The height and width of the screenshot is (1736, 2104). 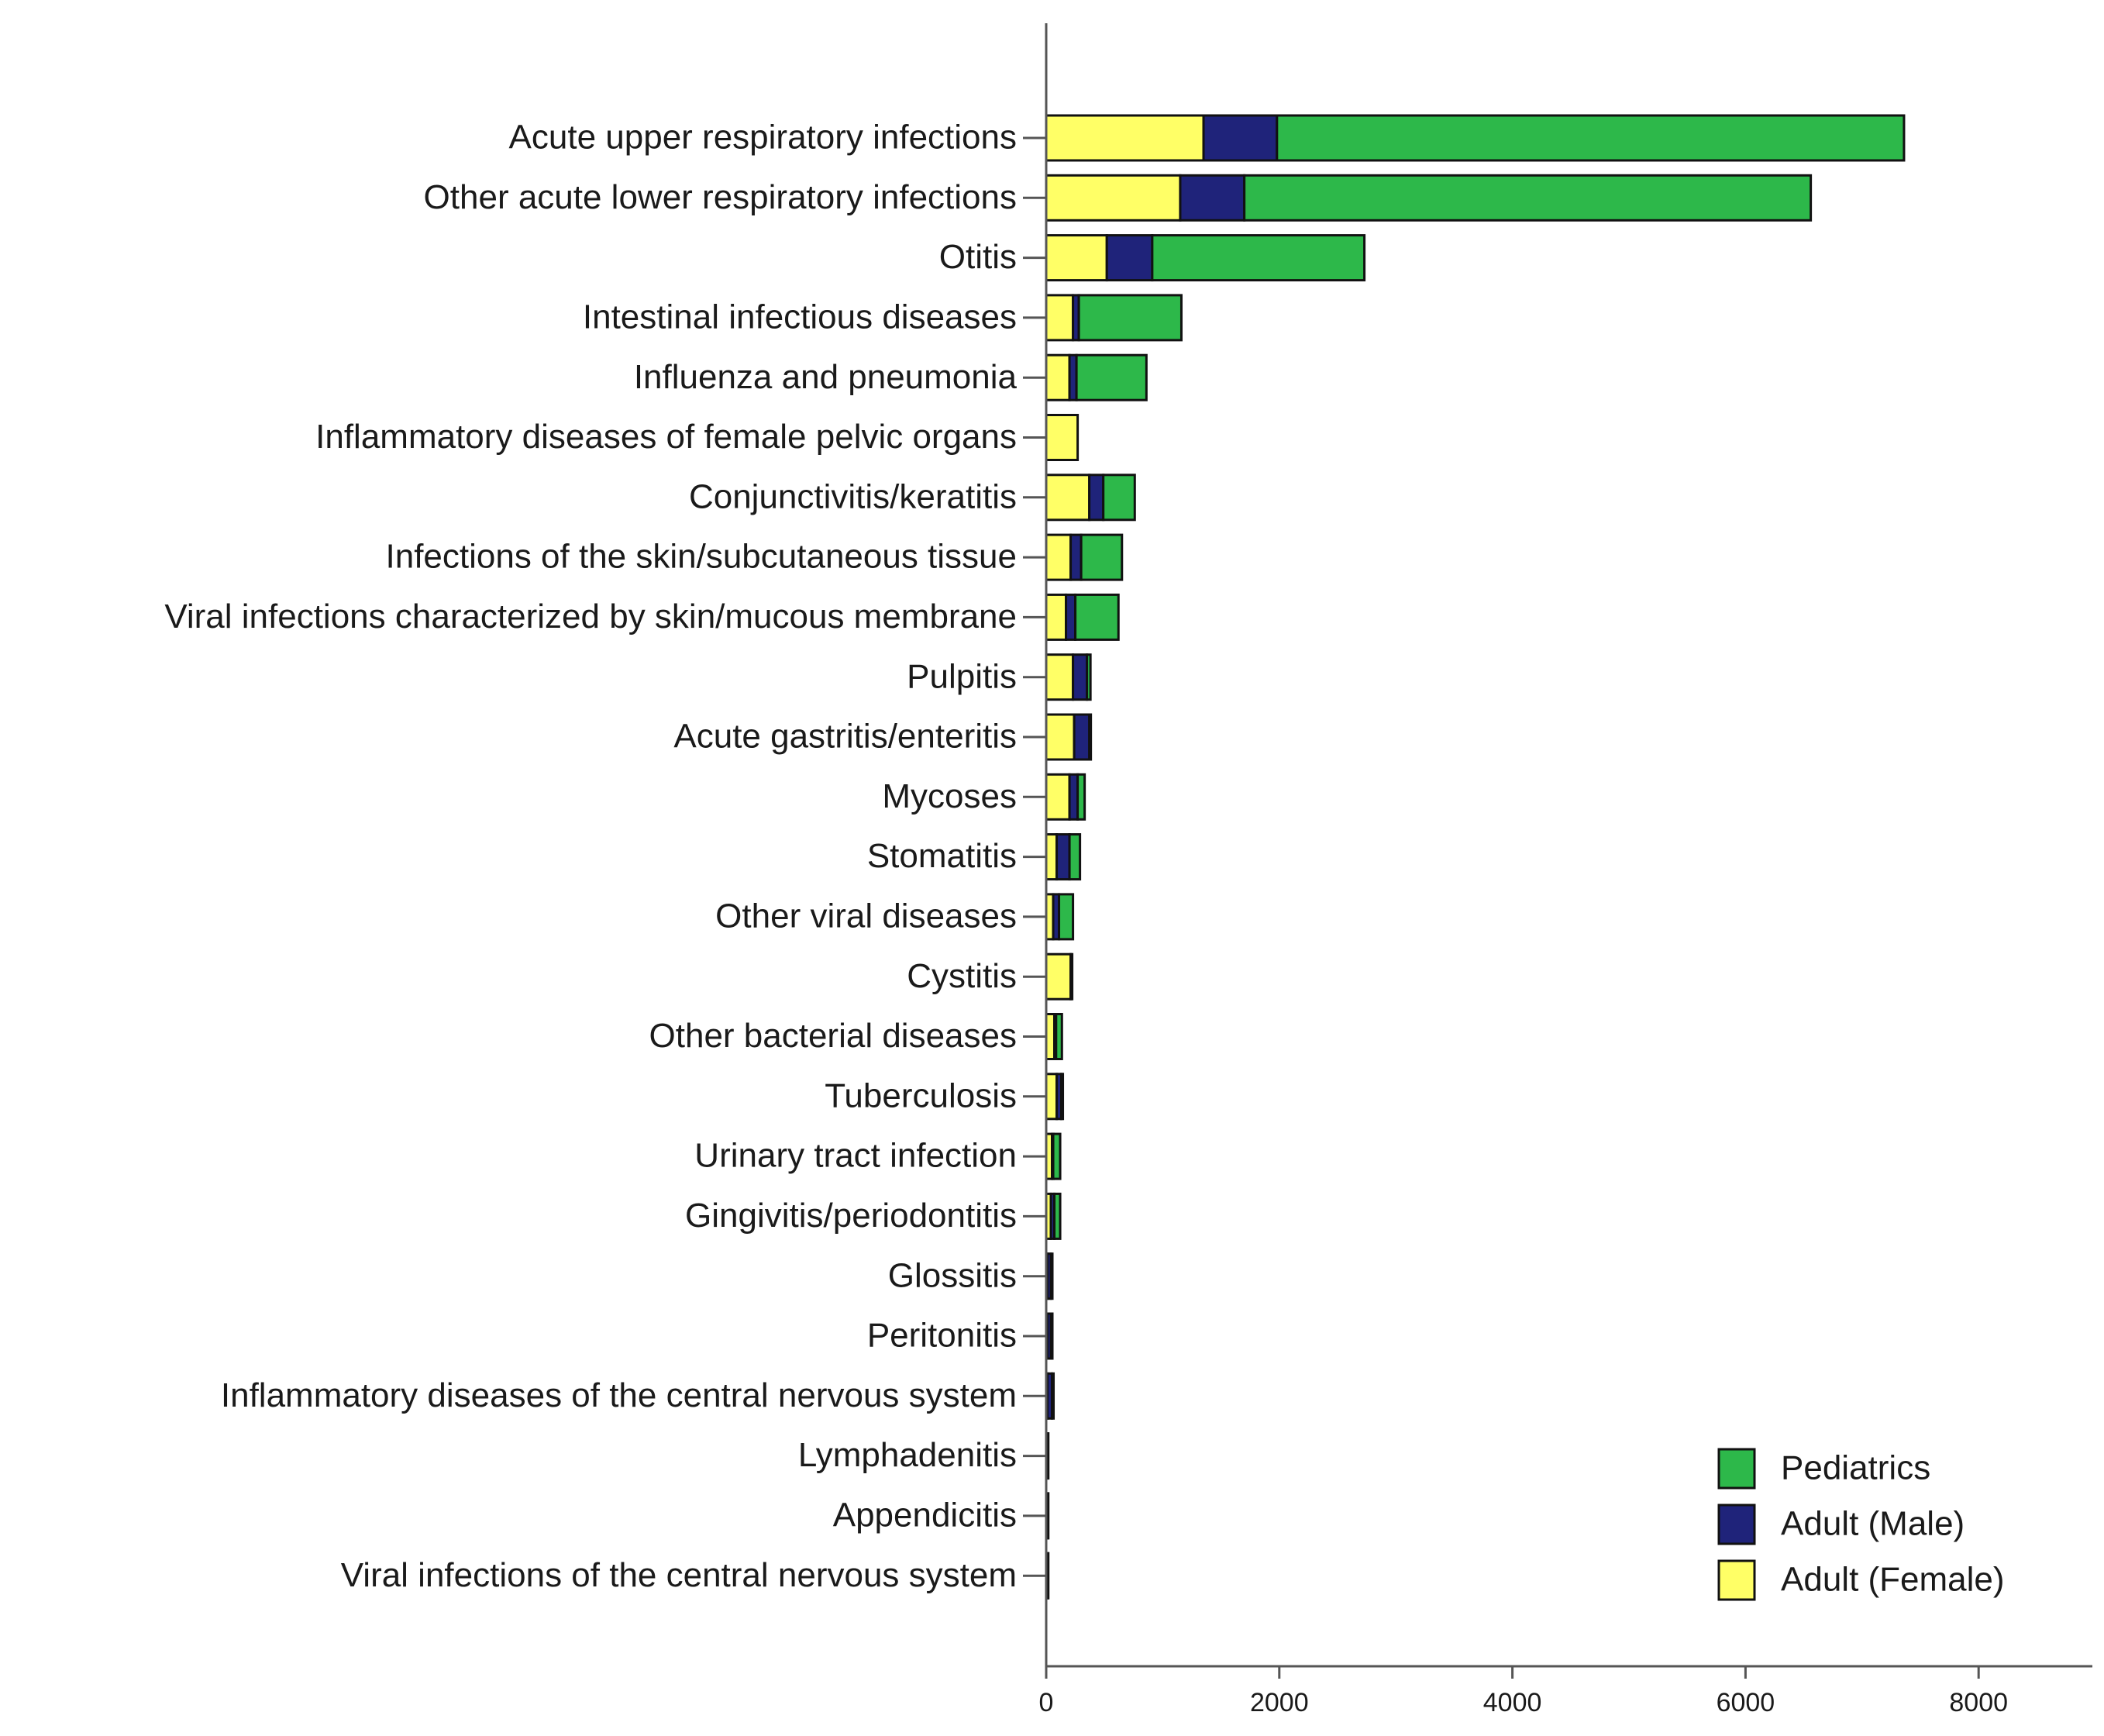 I want to click on bar-pediatrics-intestinal-infectious-diseases, so click(x=1130, y=318).